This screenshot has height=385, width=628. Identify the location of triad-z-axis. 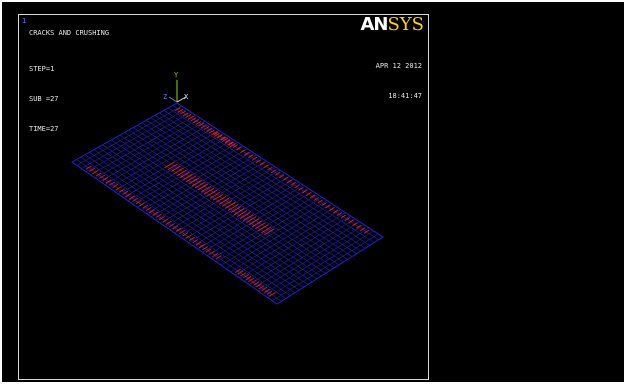
(173, 99).